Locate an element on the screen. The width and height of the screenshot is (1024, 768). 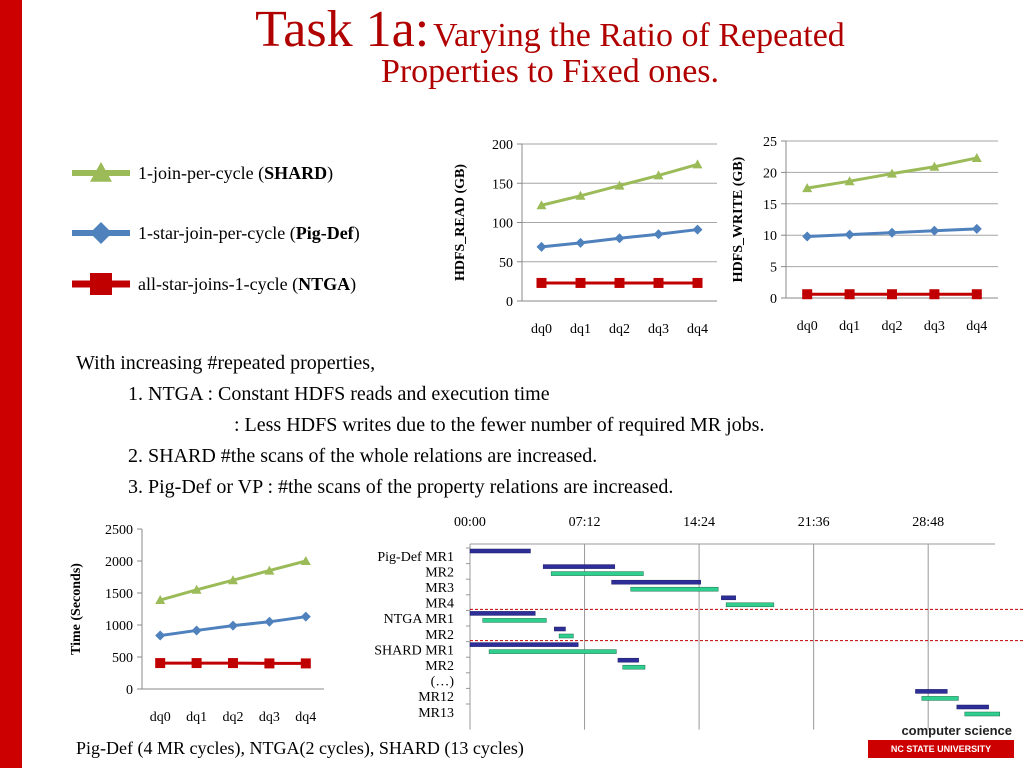
legend-label-prefix: all-star-joins-1-cycle ( is located at coordinates (218, 283).